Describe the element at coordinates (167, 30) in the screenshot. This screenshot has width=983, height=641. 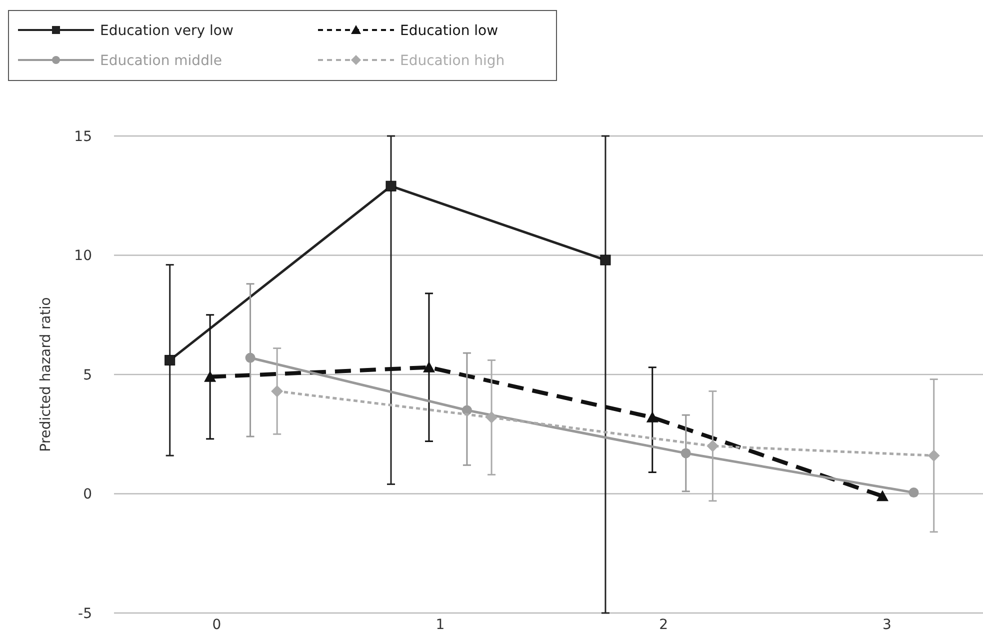
I see `text: Education very low` at that location.